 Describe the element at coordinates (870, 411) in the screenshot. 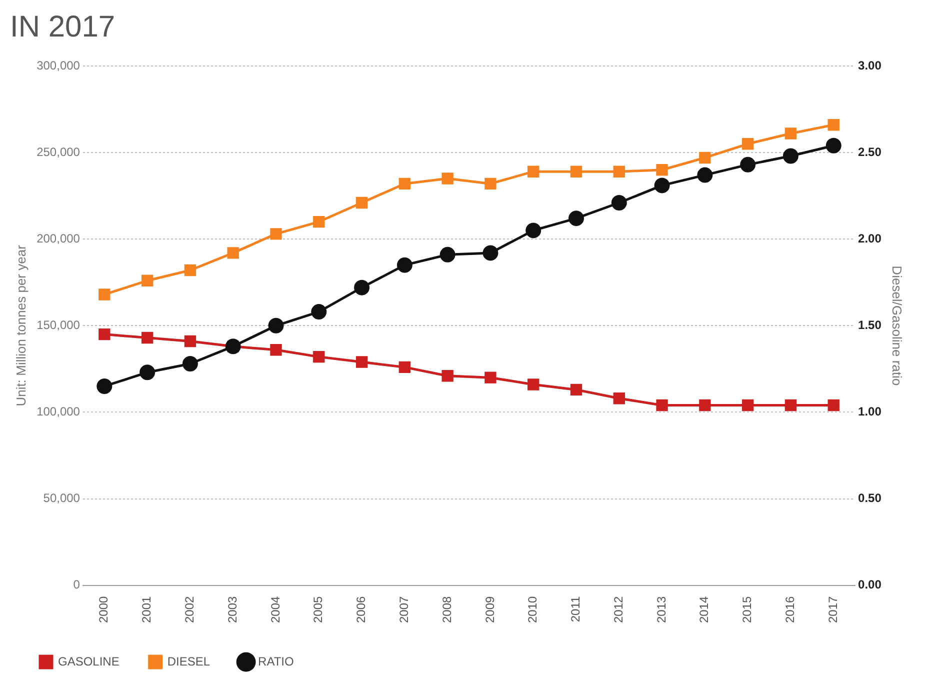

I see `y2-tick-label: 1.00` at that location.